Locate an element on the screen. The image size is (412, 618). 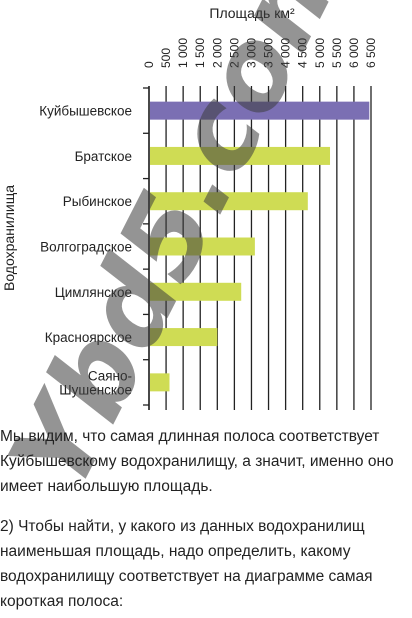
category-label: Братское is located at coordinates (103, 156).